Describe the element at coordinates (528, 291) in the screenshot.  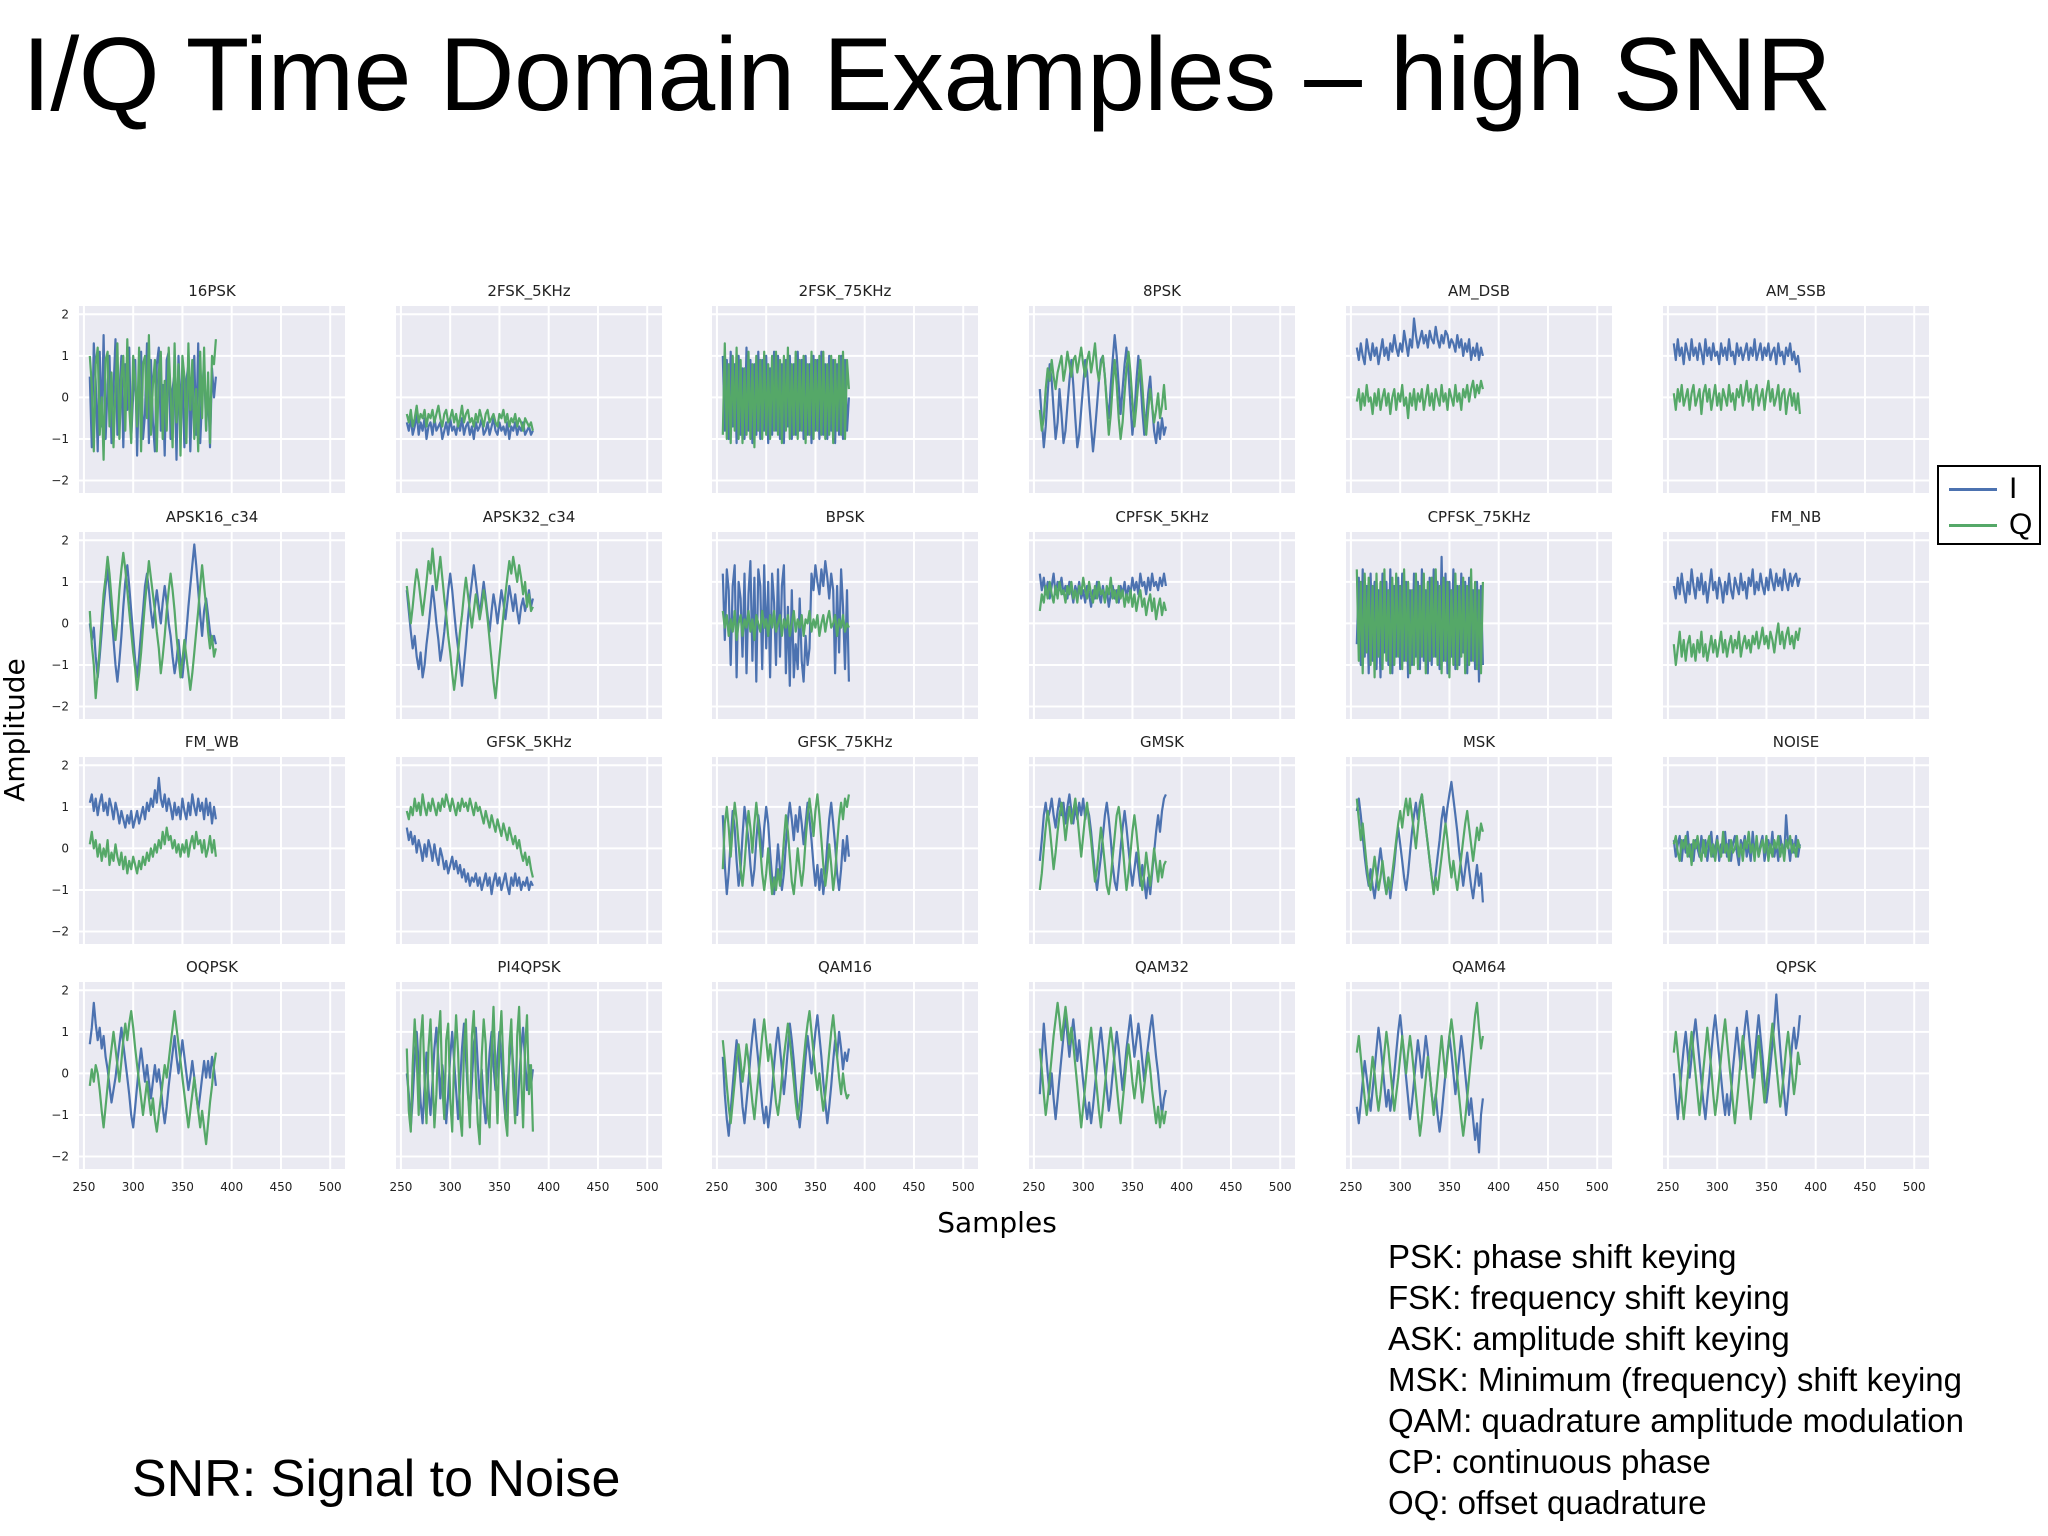
I see `subplot-title: 2FSK_5KHz` at that location.